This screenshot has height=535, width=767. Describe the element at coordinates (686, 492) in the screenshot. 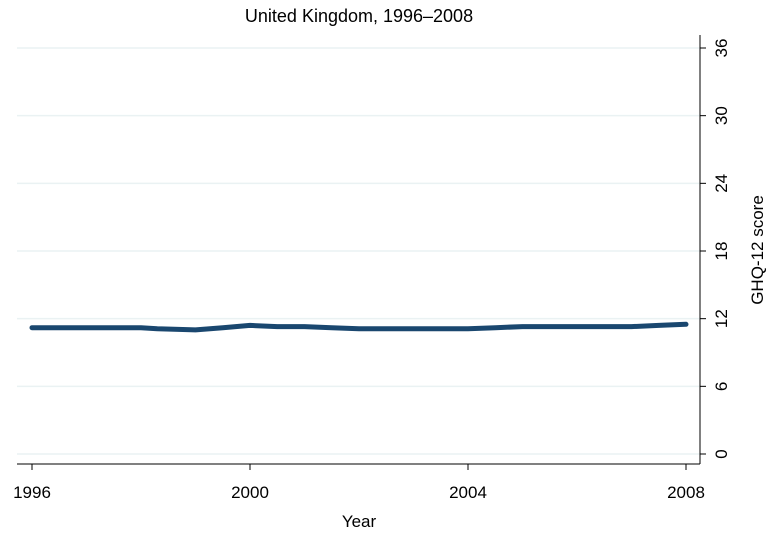

I see `x-tick-label: 2008` at that location.